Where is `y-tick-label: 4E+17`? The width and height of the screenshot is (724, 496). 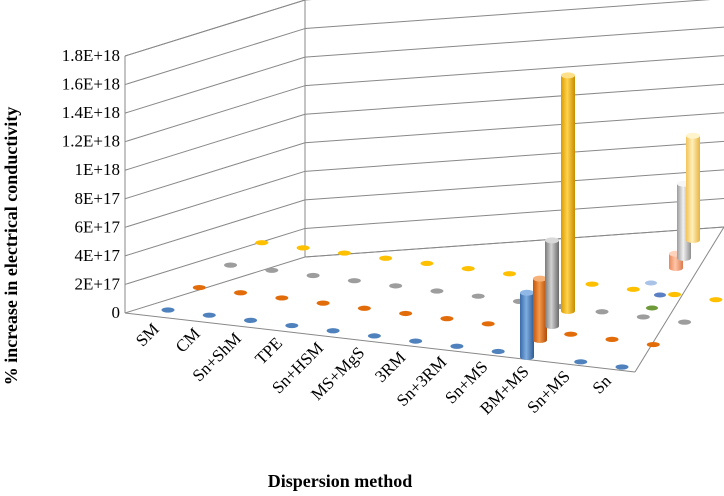
y-tick-label: 4E+17 is located at coordinates (98, 255).